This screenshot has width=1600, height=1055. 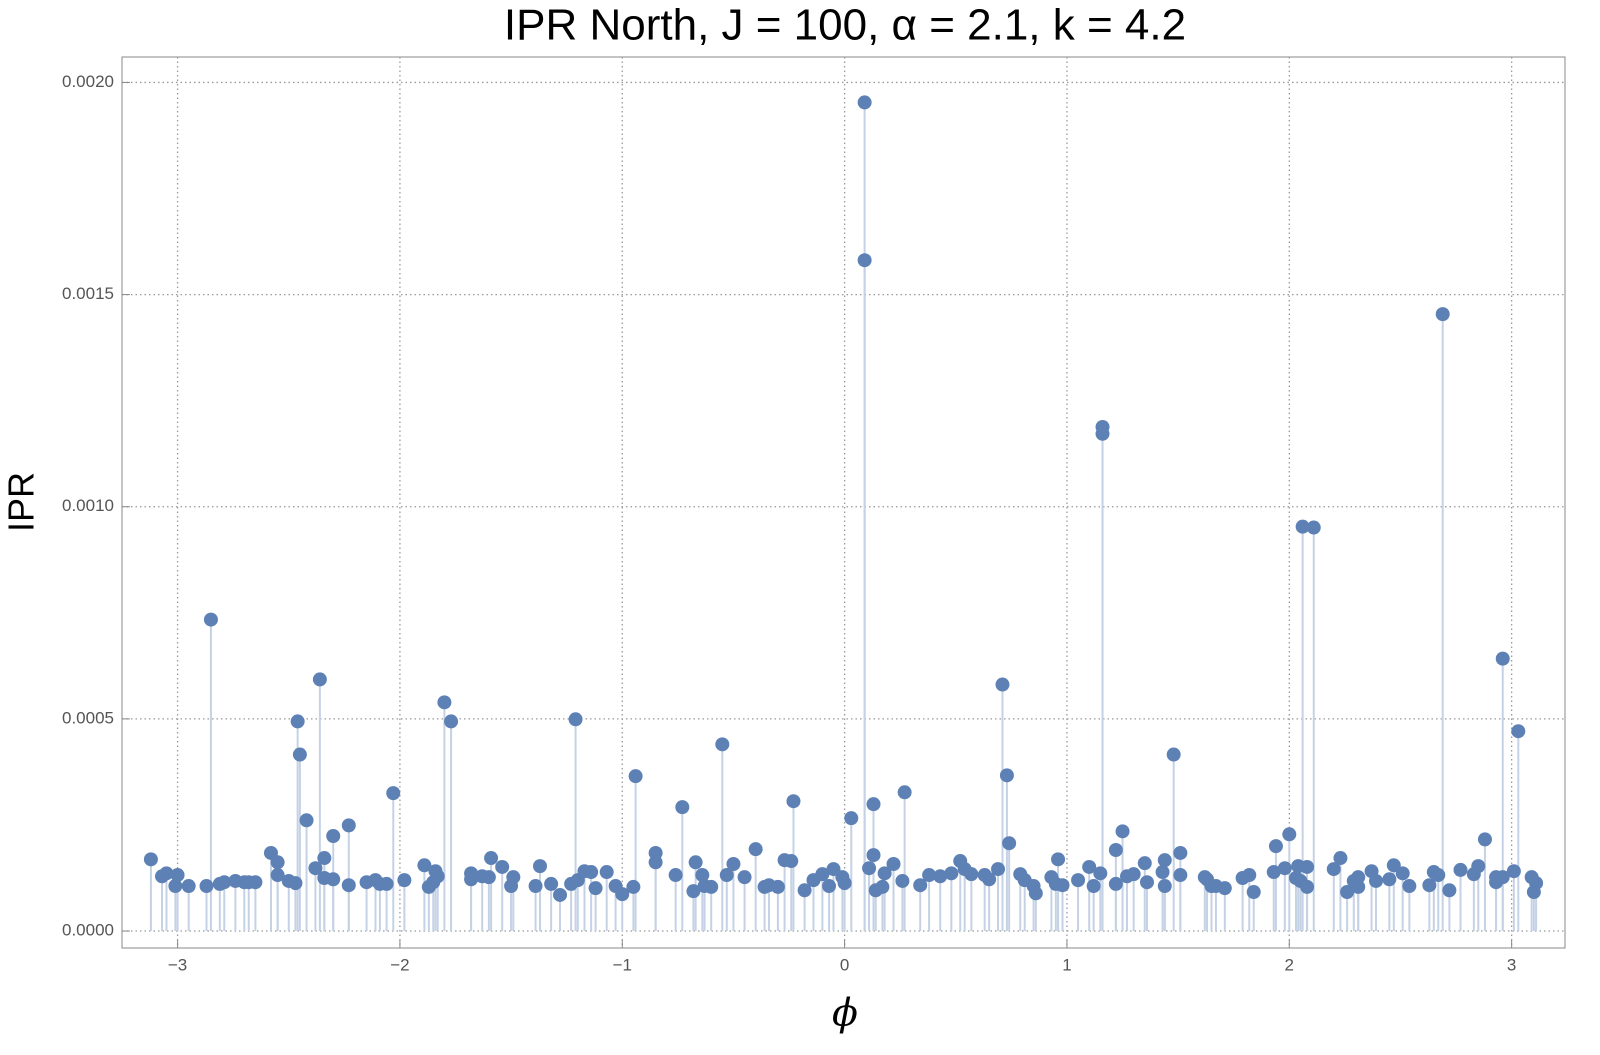 What do you see at coordinates (88, 505) in the screenshot?
I see `y-tick-label: 0.0010` at bounding box center [88, 505].